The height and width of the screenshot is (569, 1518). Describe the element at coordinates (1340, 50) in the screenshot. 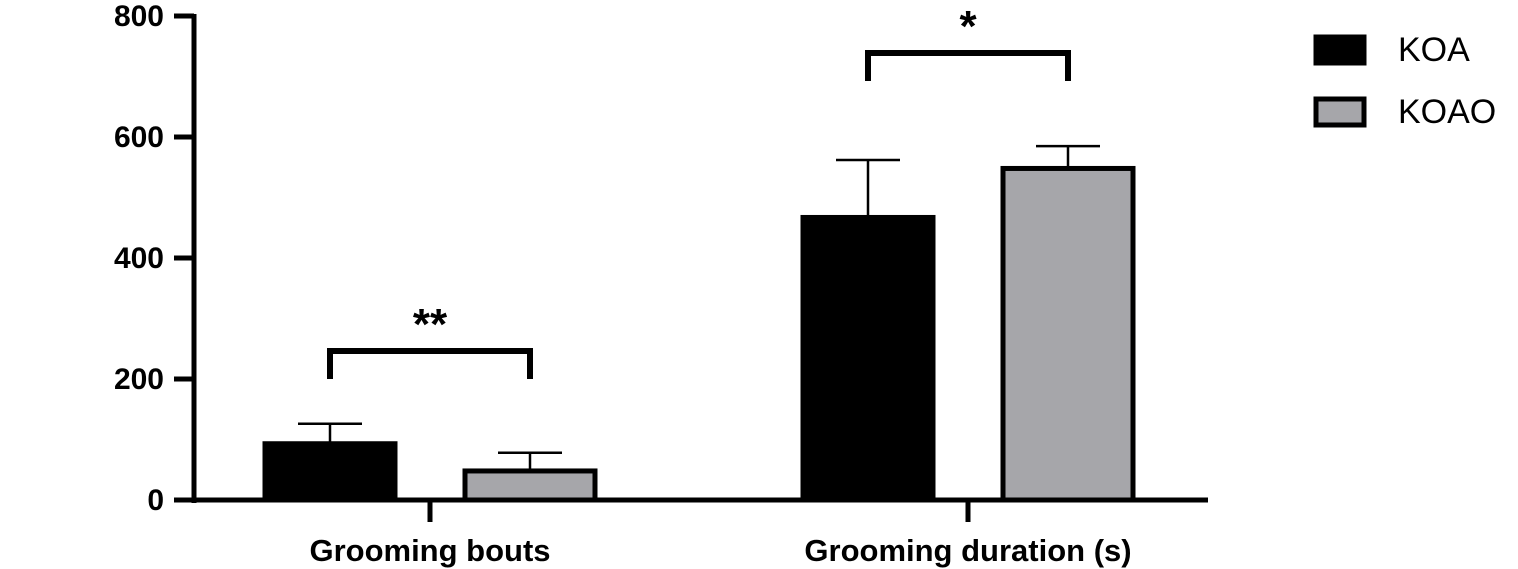

I see `legend-swatch-koa` at that location.